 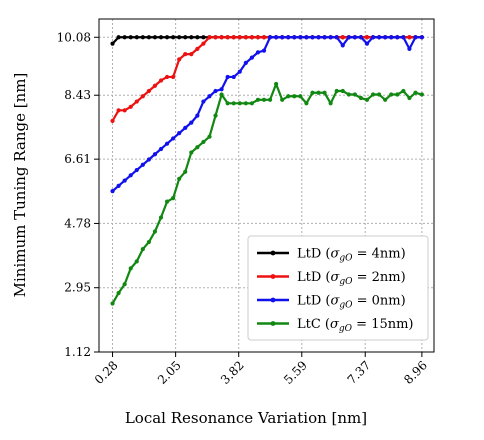 What do you see at coordinates (379, 301) in the screenshot?
I see `legend-label-end: = 0nm)` at bounding box center [379, 301].